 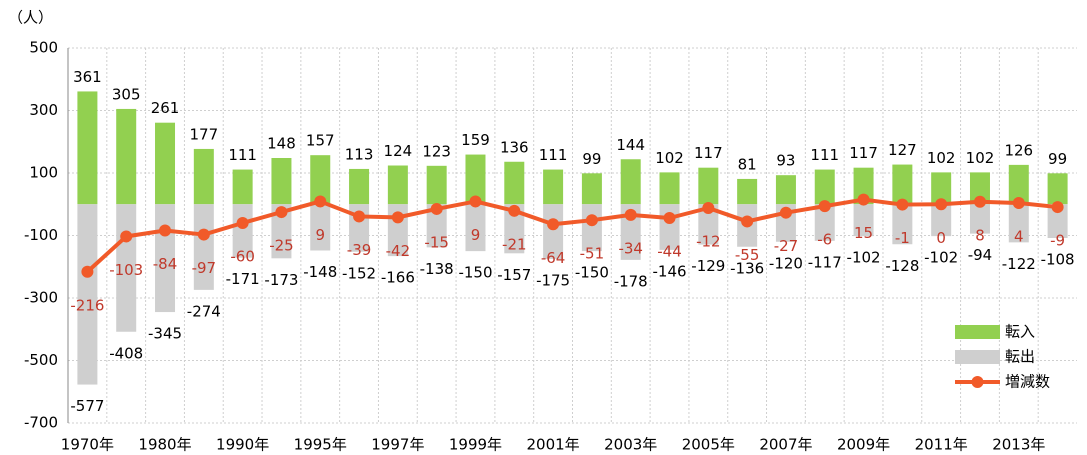 What do you see at coordinates (87, 77) in the screenshot?
I see `bar-value-label: 361` at bounding box center [87, 77].